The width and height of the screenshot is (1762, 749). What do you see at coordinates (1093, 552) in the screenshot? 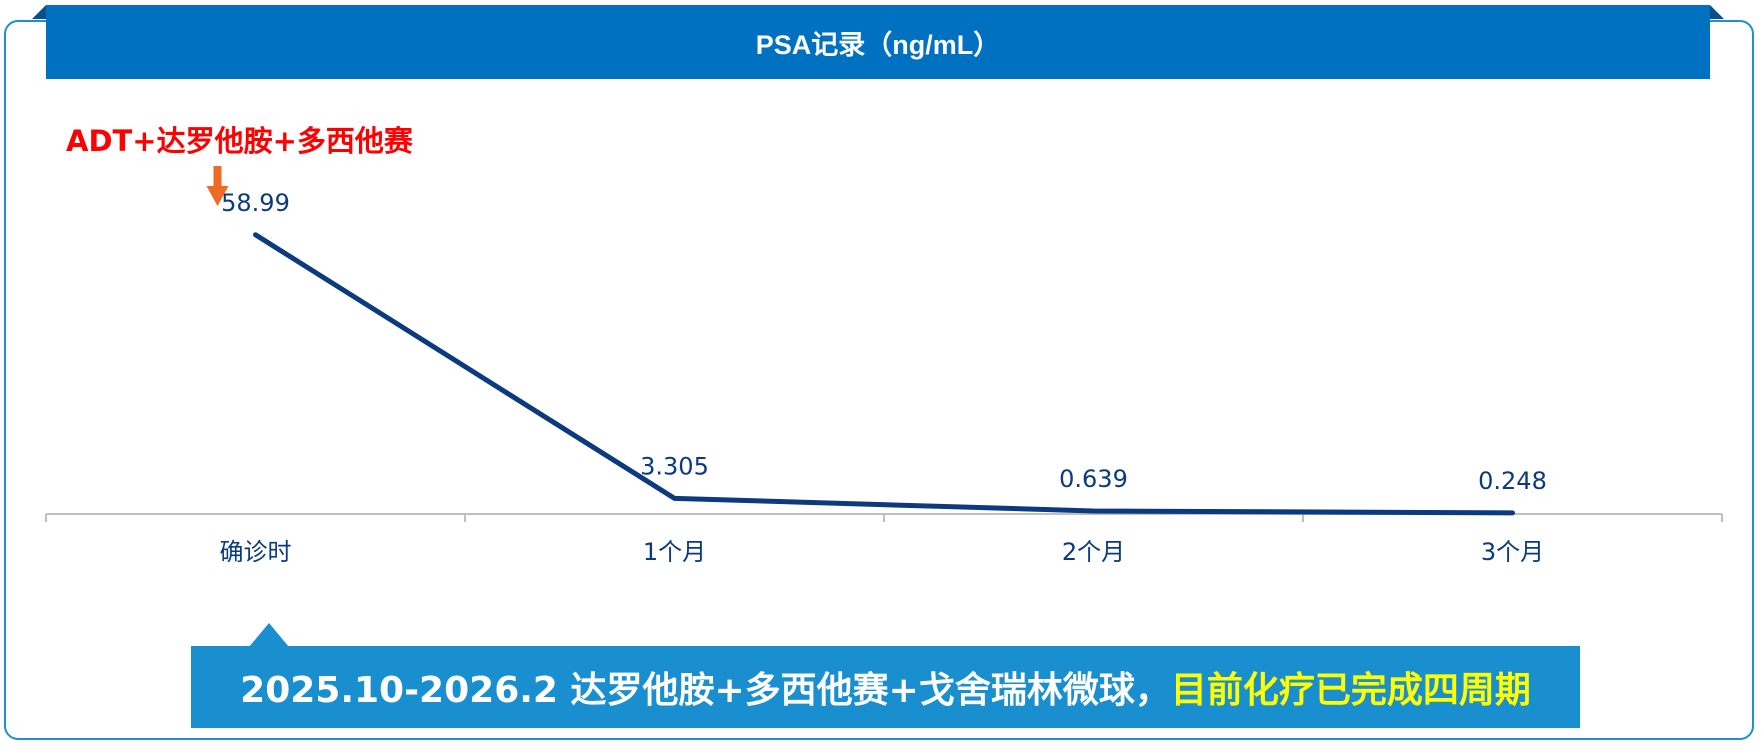
I see `x-tick-label: 2个月` at bounding box center [1093, 552].